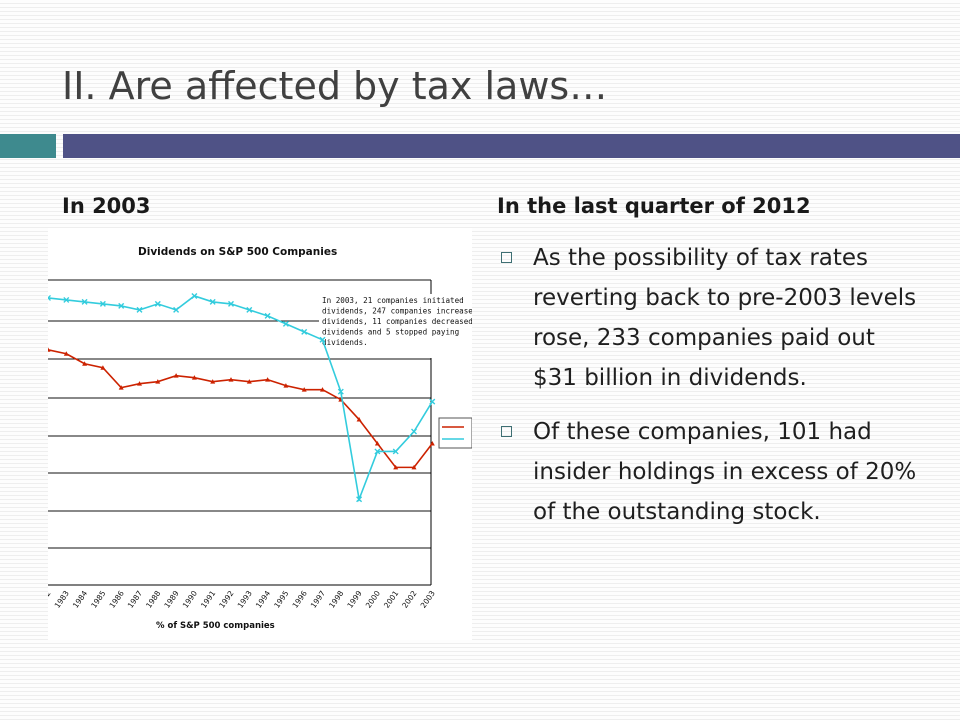 Image resolution: width=960 pixels, height=720 pixels. I want to click on chart-x-tick-label: 2001, so click(391, 599).